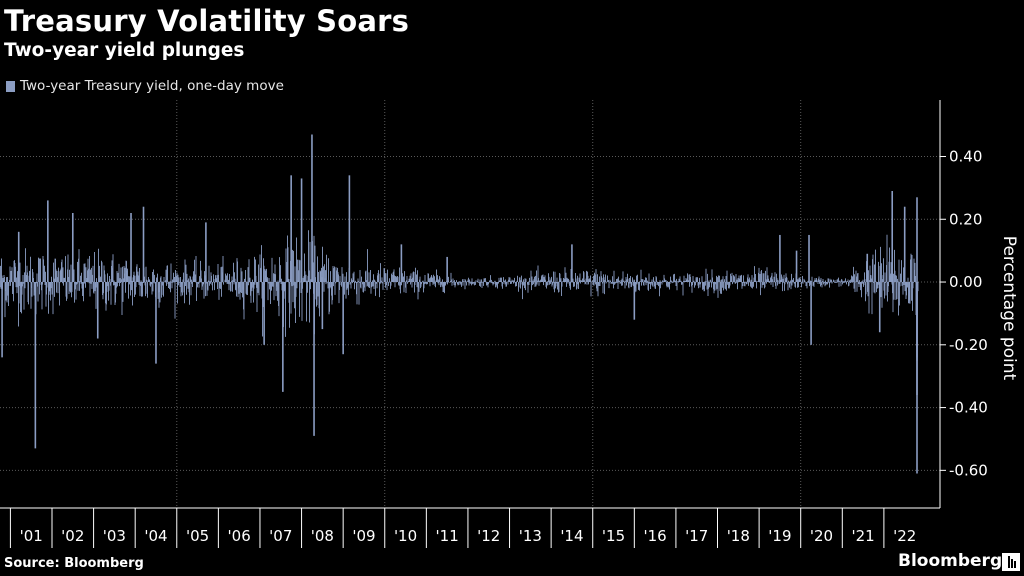  I want to click on x-tick-label: '12, so click(488, 536).